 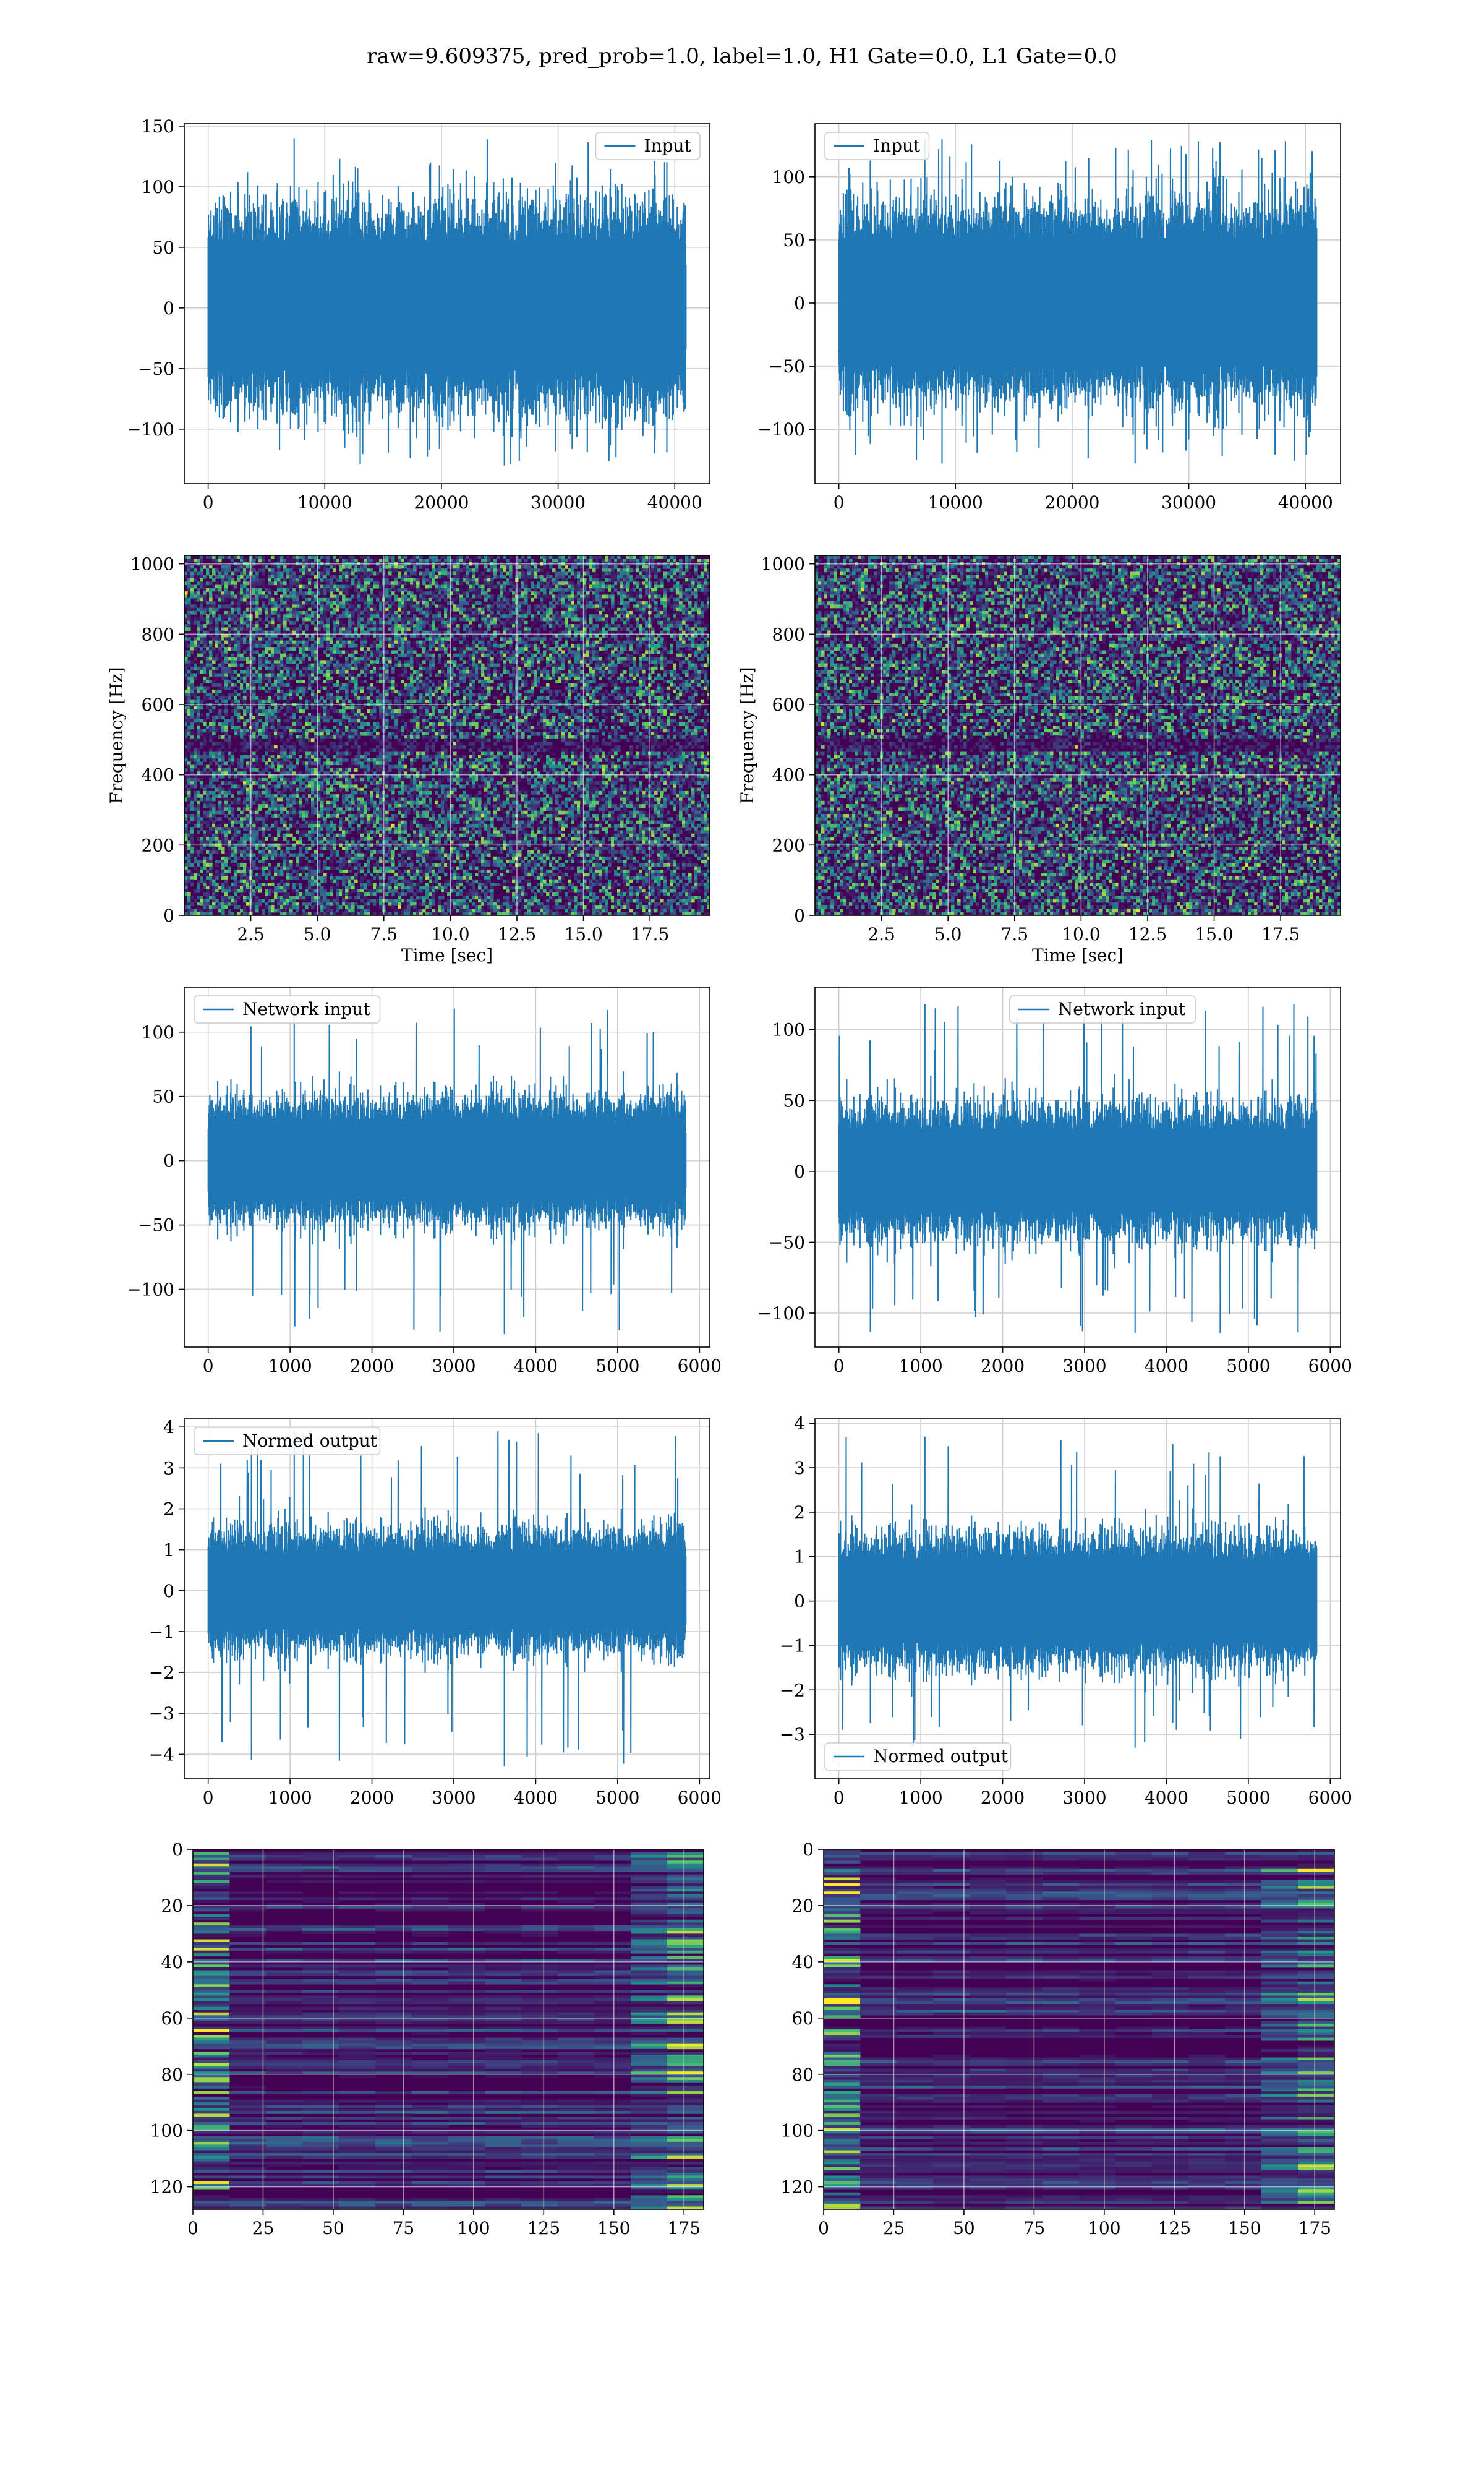 What do you see at coordinates (1078, 955) in the screenshot?
I see `l1-spectrogram-xlabel: Time [sec]` at bounding box center [1078, 955].